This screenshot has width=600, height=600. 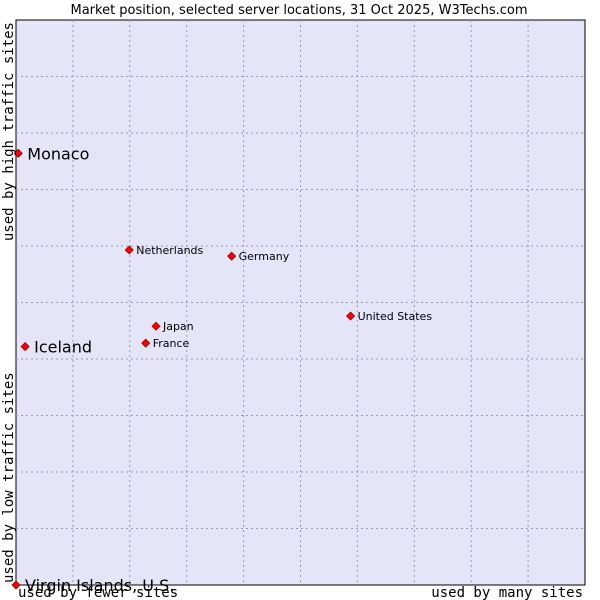 I want to click on data-point-label: United States, so click(x=395, y=316).